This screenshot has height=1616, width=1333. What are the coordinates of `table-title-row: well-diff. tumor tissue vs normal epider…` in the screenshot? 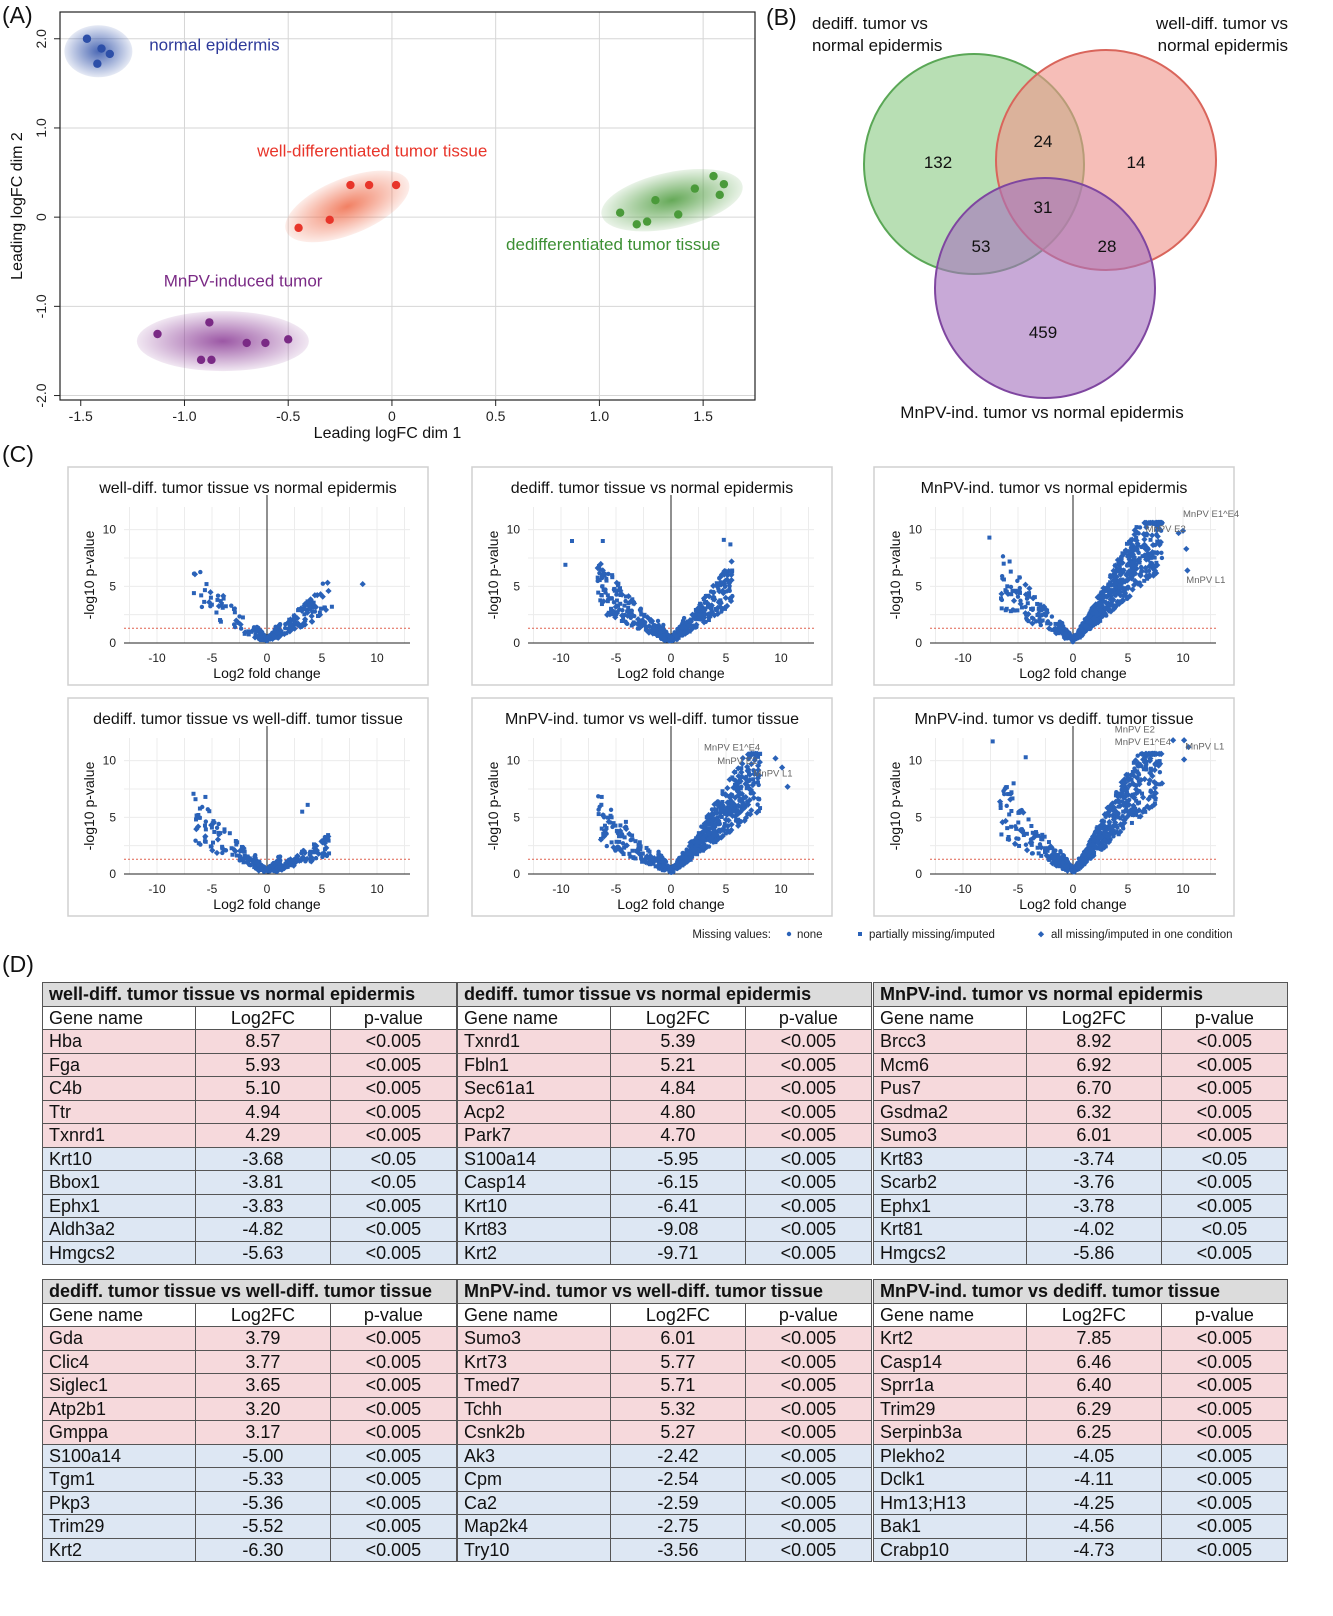 It's located at (249, 994).